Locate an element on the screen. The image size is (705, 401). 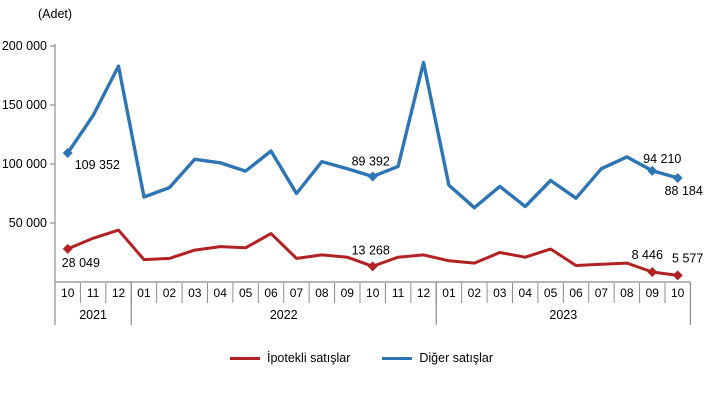
y-tick-label: 100 000 is located at coordinates (24, 164).